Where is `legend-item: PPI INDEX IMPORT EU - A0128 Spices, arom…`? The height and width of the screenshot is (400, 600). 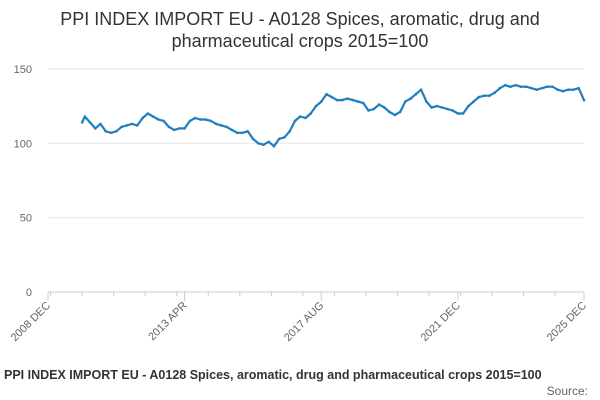
legend-item: PPI INDEX IMPORT EU - A0128 Spices, arom… is located at coordinates (273, 375).